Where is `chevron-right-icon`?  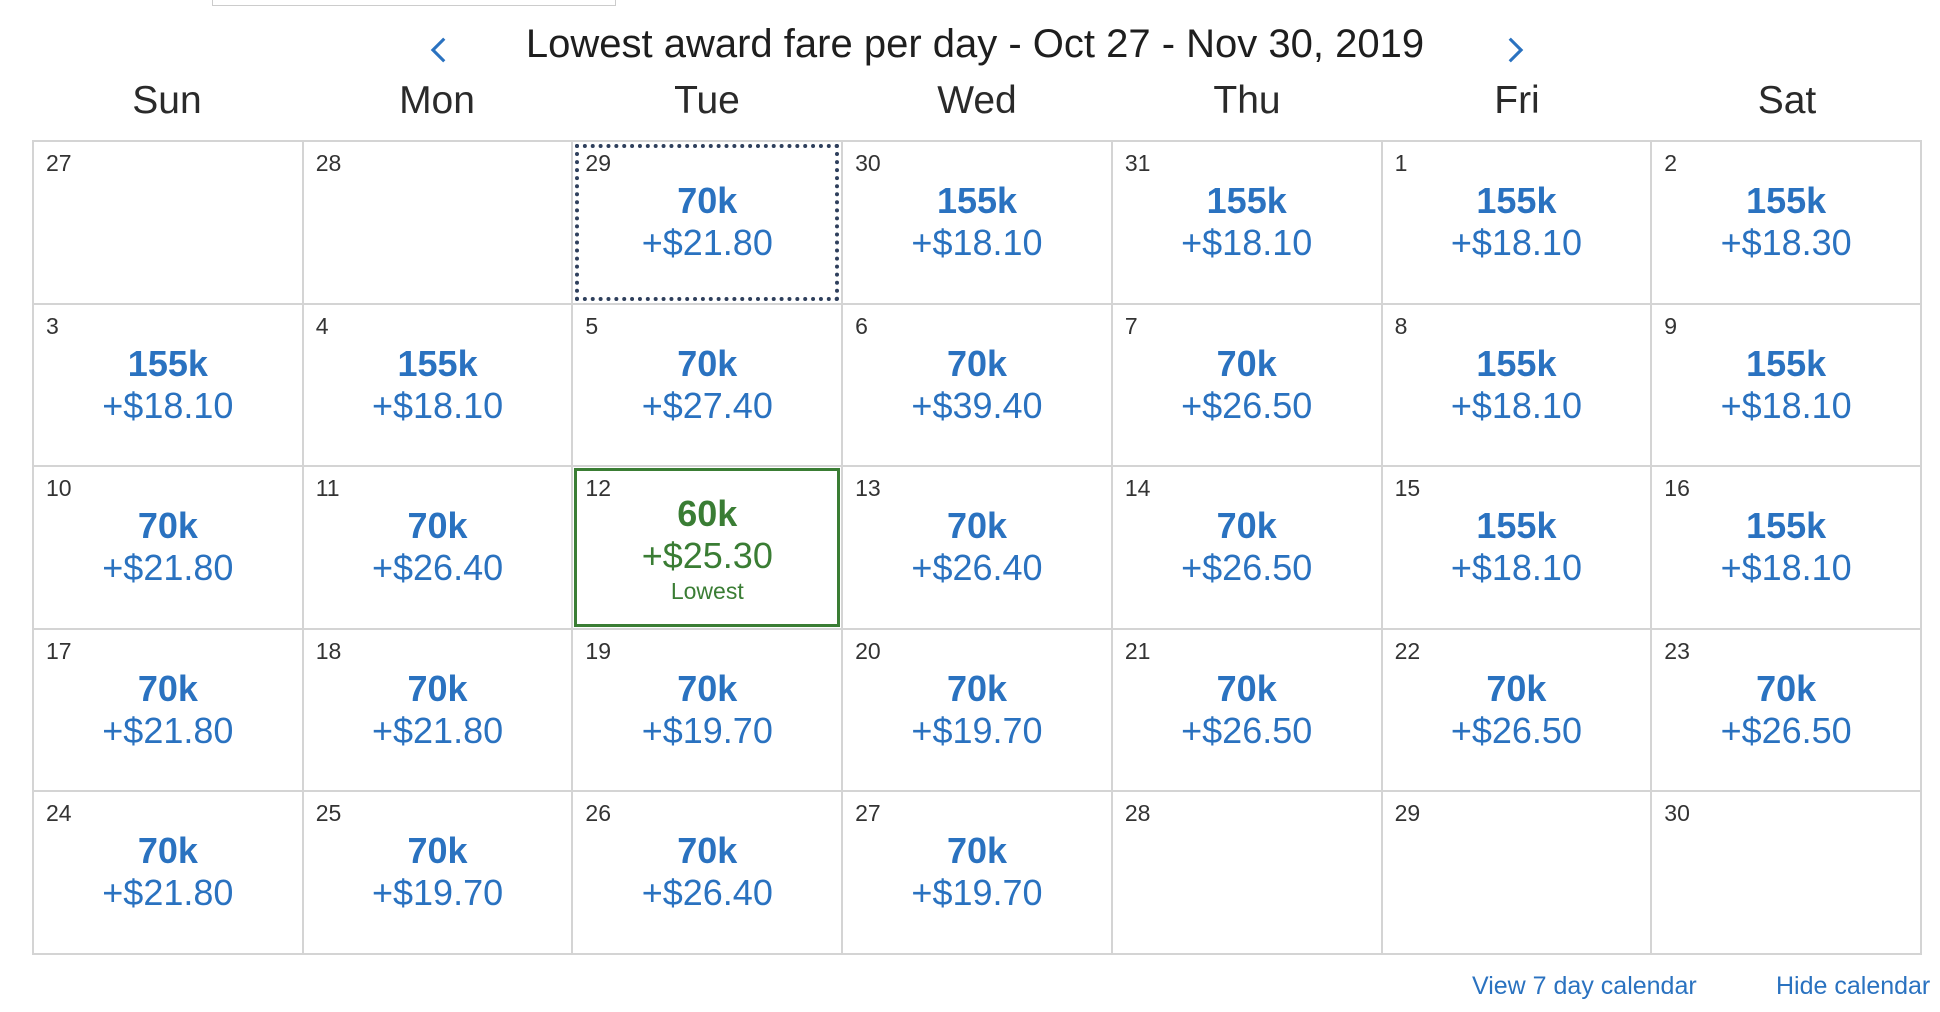 chevron-right-icon is located at coordinates (1516, 50).